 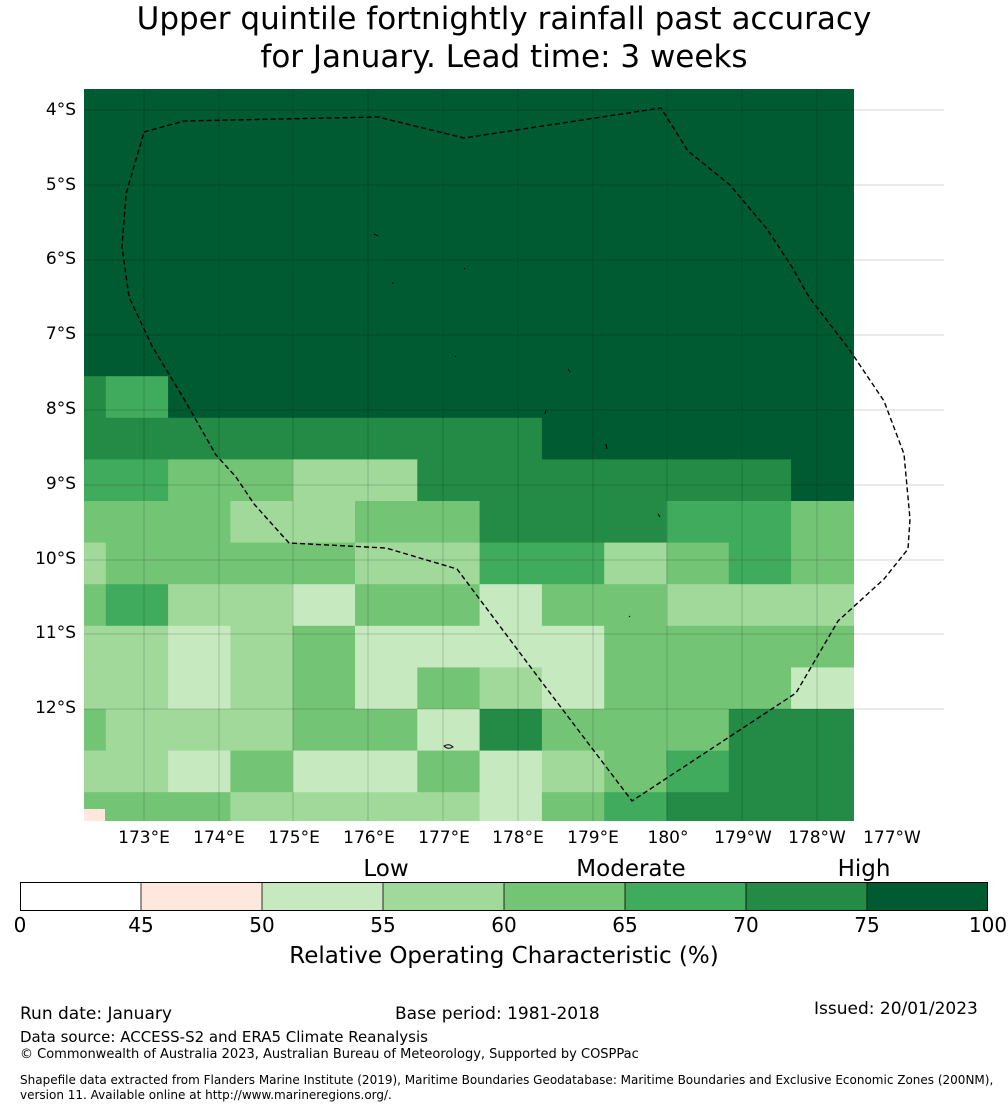 I want to click on latitude-tick-label: 4°S, so click(x=60, y=110).